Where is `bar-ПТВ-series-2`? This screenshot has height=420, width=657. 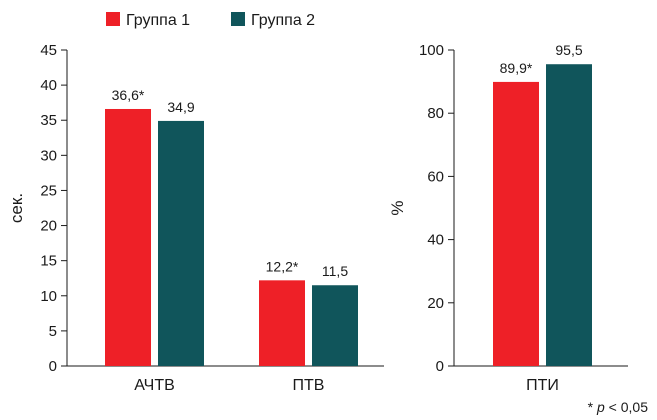
bar-ПТВ-series-2 is located at coordinates (335, 325).